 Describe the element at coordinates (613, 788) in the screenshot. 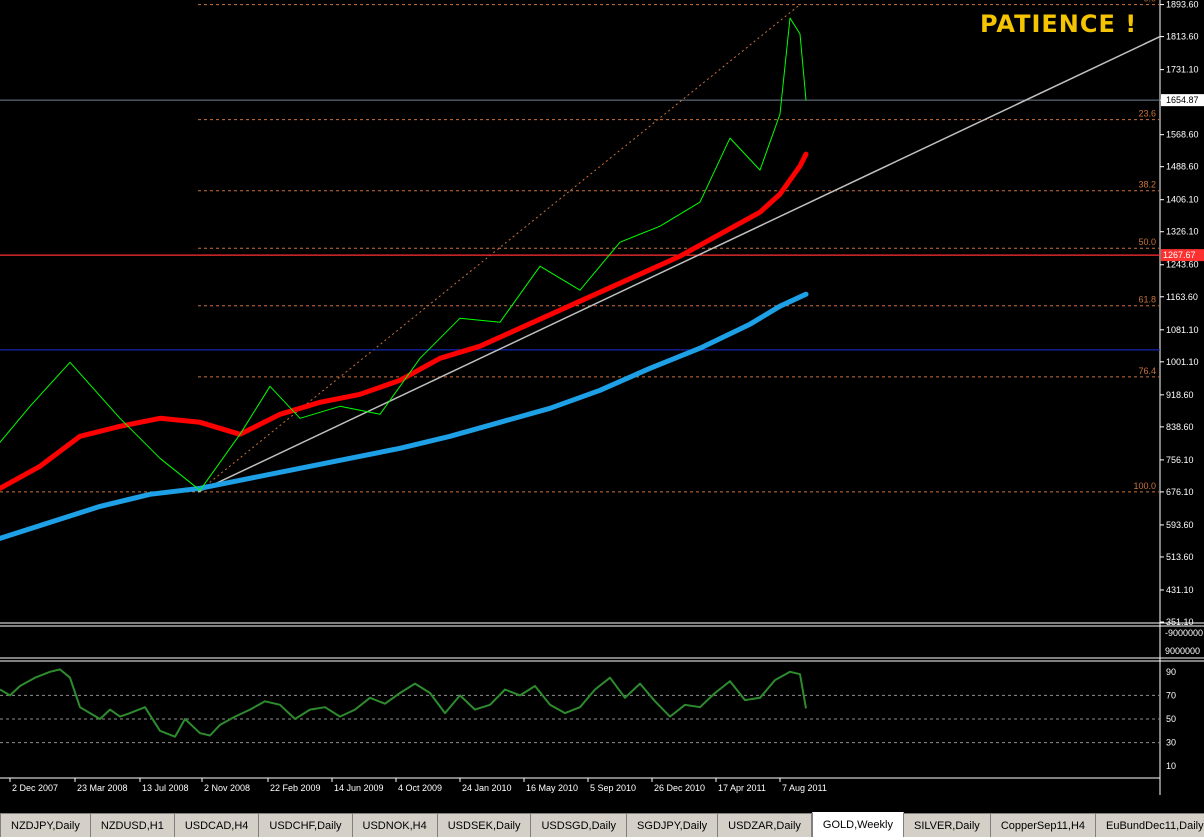

I see `time-tick-label: 5 Sep 2010` at that location.